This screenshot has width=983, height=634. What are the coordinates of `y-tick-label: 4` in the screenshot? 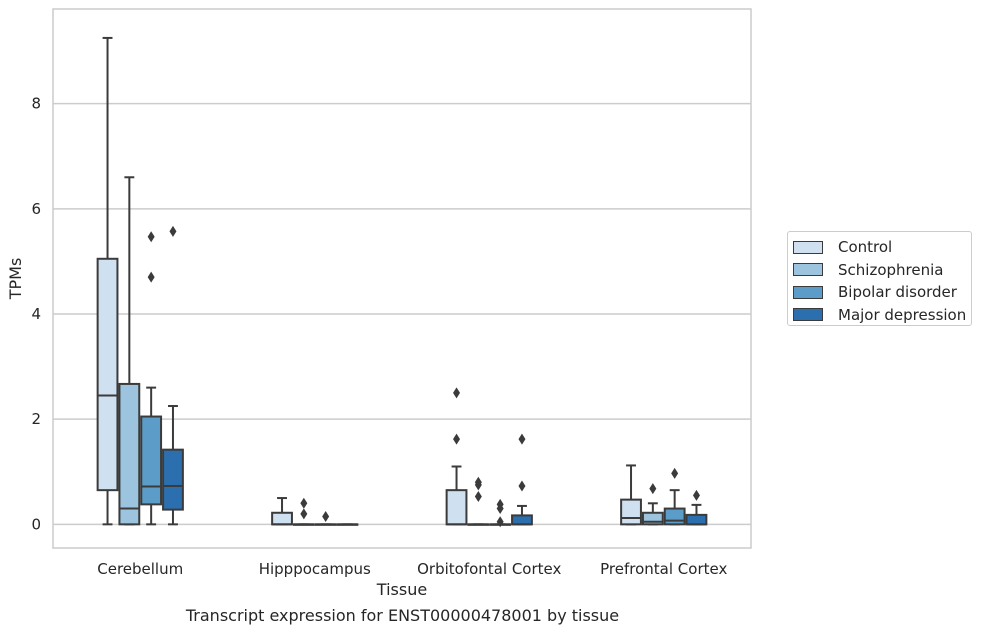 It's located at (36, 314).